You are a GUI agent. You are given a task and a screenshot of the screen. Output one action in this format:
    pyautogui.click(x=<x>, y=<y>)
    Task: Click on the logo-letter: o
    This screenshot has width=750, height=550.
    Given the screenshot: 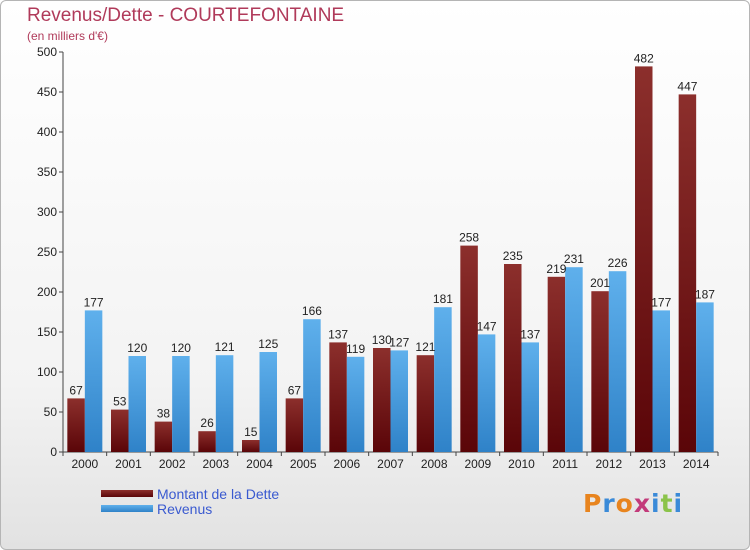 What is the action you would take?
    pyautogui.click(x=624, y=503)
    